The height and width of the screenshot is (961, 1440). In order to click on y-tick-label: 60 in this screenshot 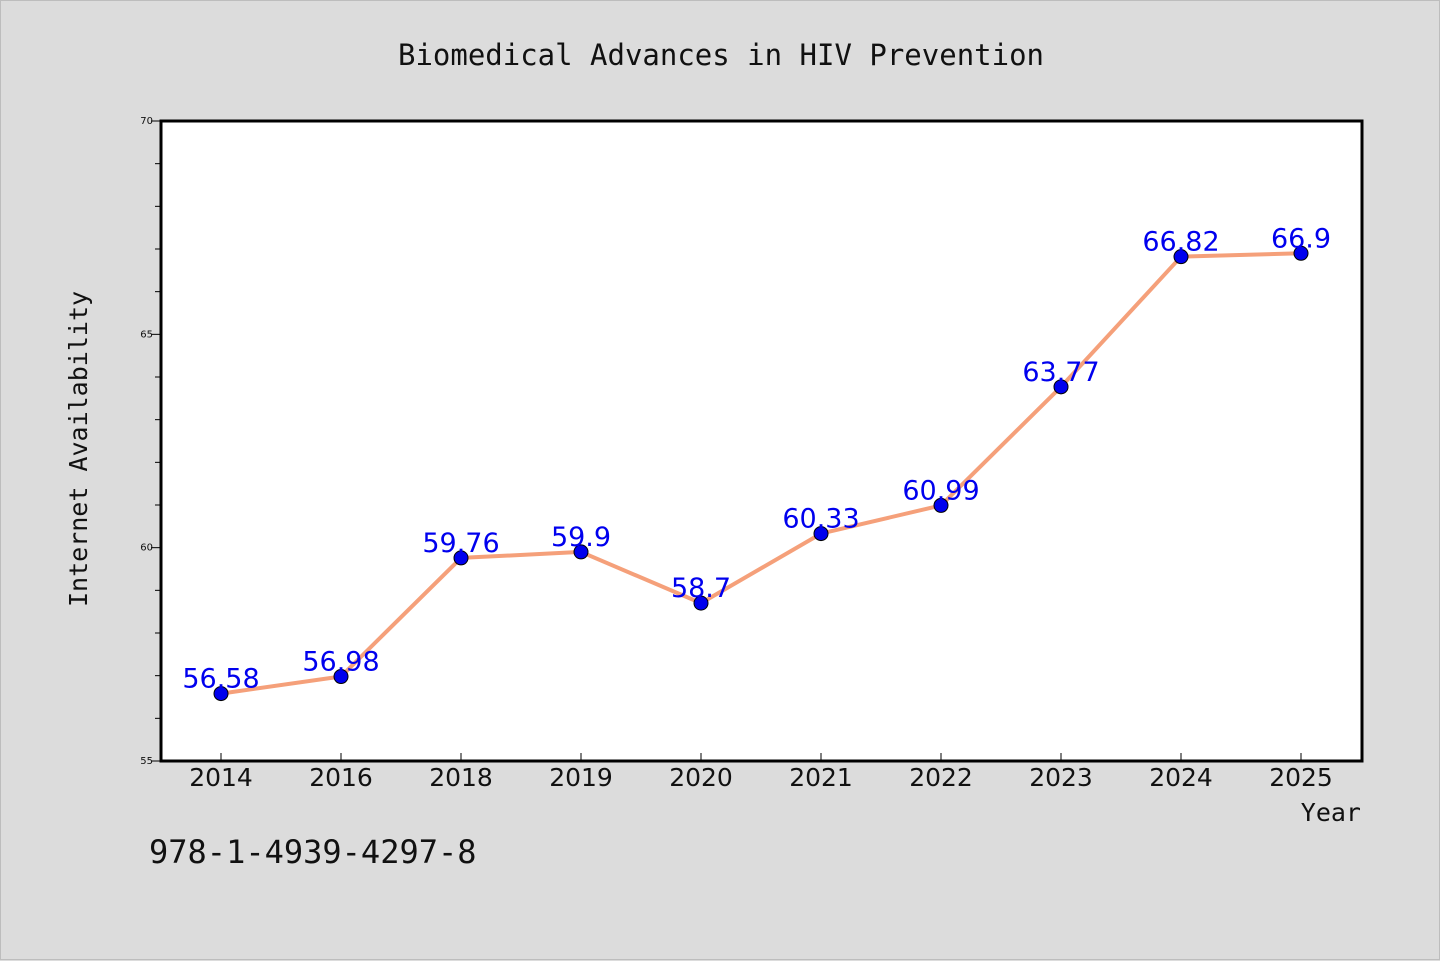, I will do `click(146, 548)`.